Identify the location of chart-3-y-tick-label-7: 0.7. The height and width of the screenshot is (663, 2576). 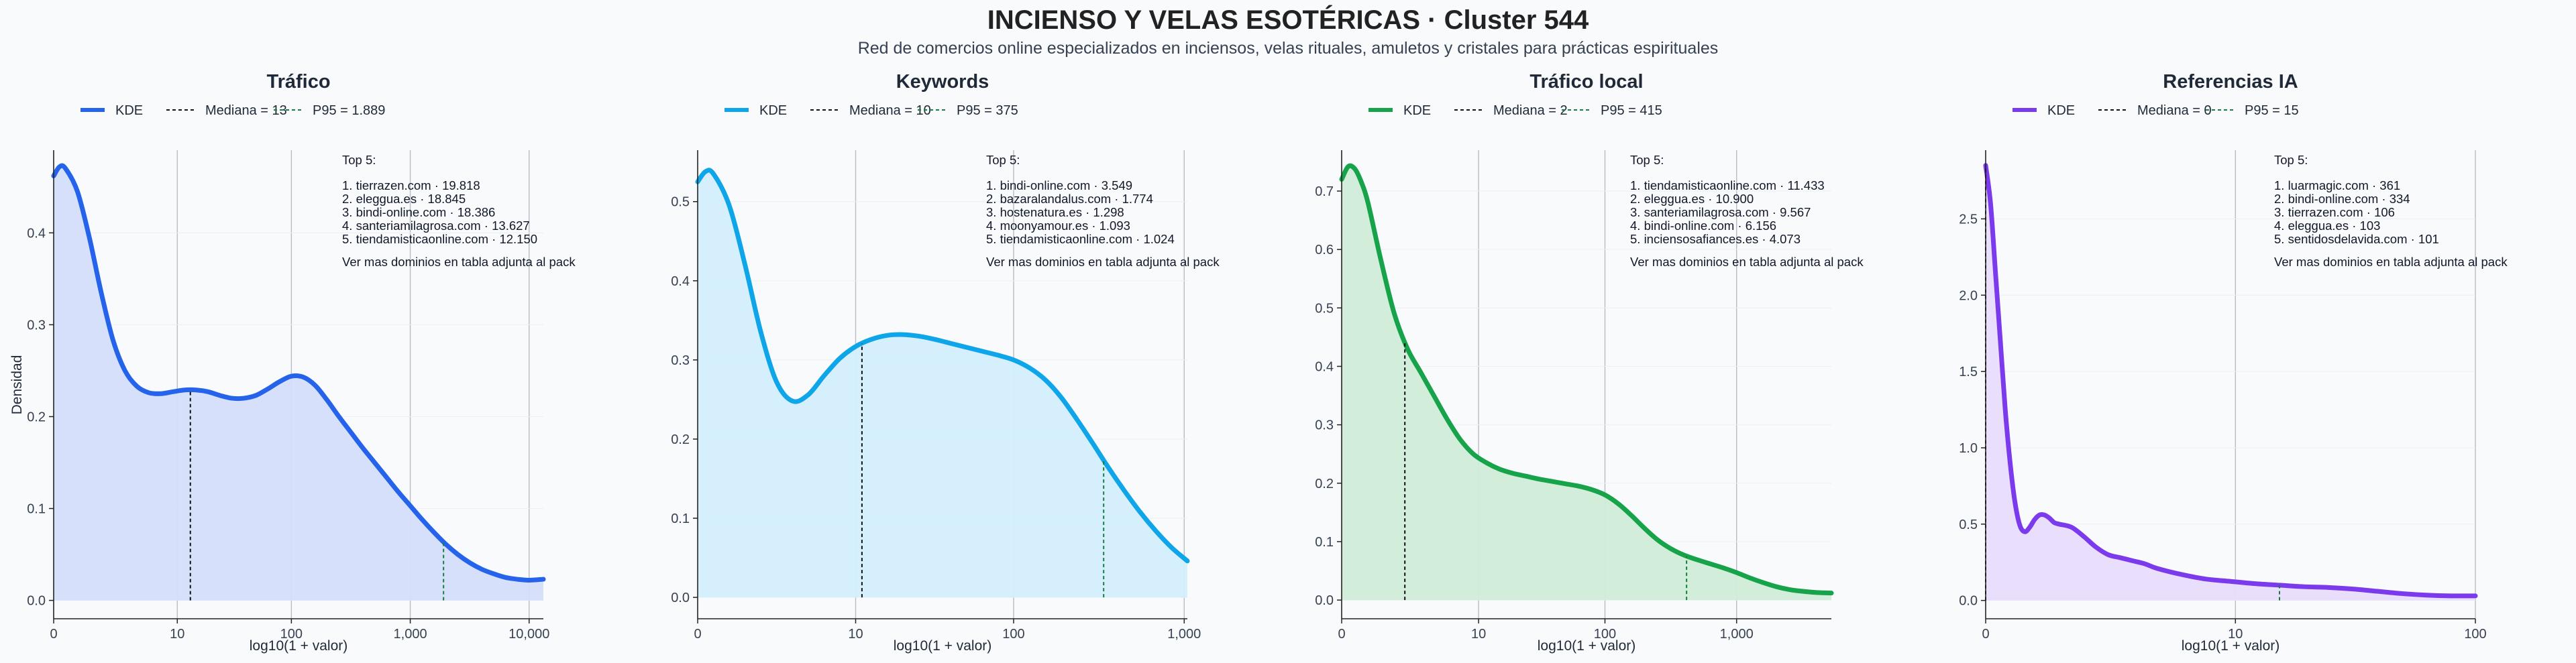
(1324, 191).